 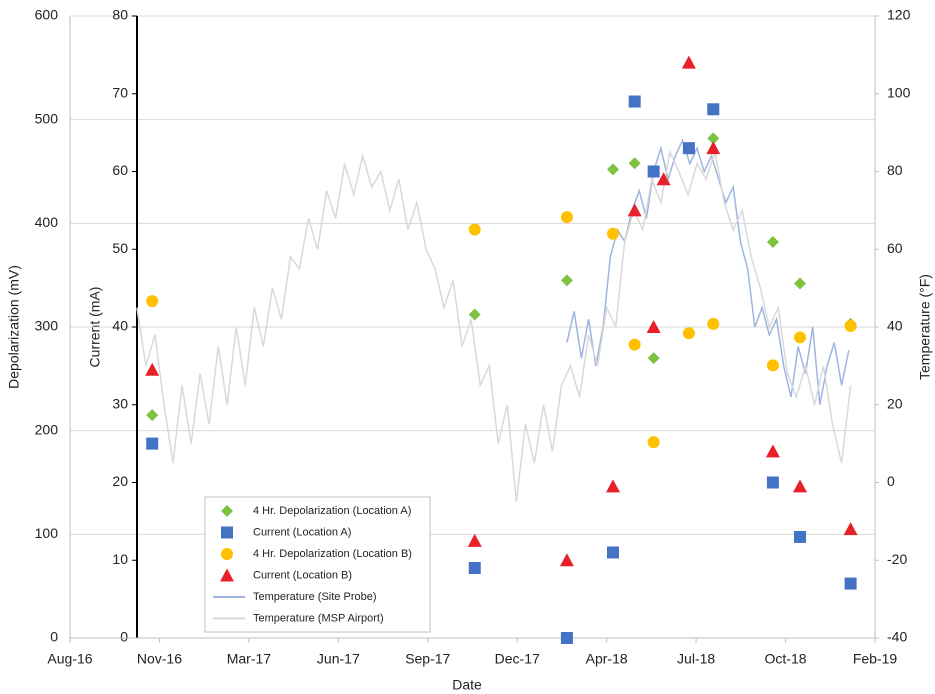 I want to click on temperature-line, so click(x=708, y=271).